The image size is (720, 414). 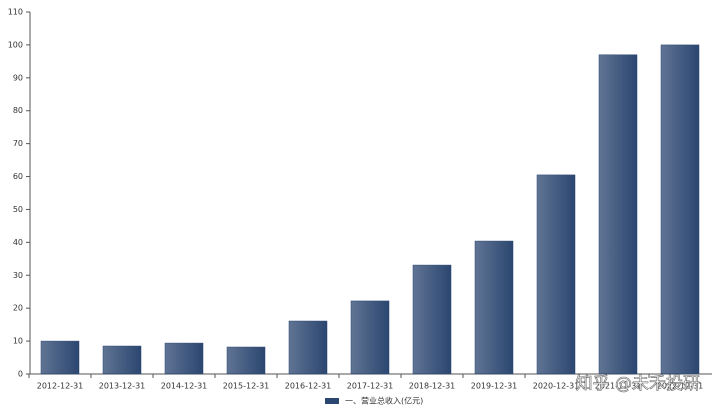 What do you see at coordinates (20, 374) in the screenshot?
I see `y-tick-label: 0` at bounding box center [20, 374].